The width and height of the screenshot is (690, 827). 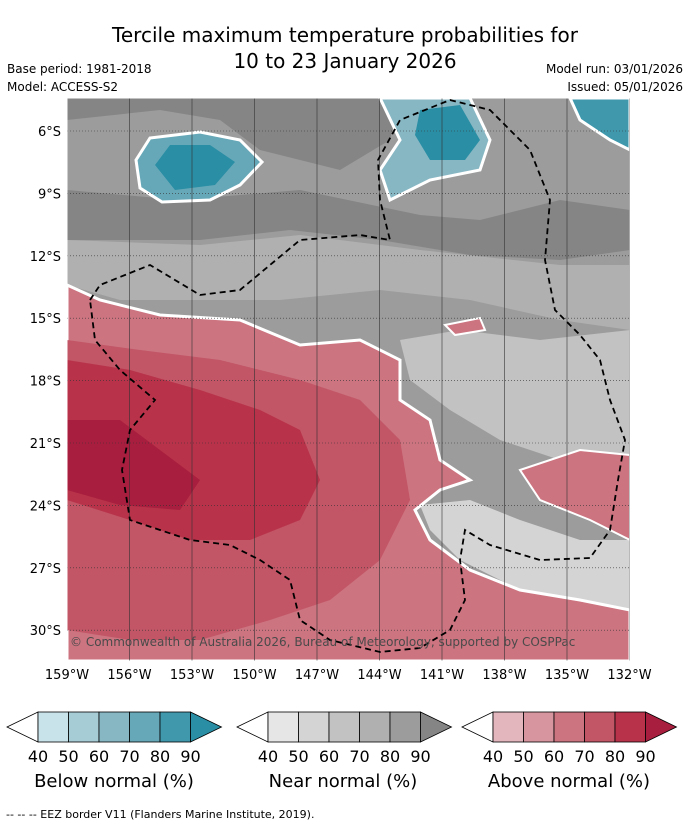 I want to click on above-normal-label: Above normal (%), so click(x=569, y=781).